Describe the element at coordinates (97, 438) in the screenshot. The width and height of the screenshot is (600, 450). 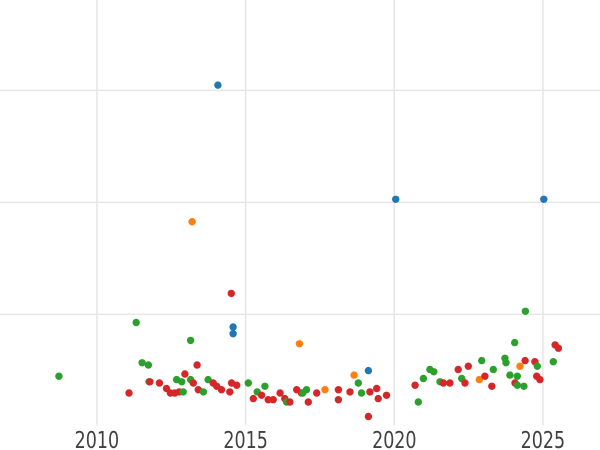
I see `x-tick-label: 2010` at that location.